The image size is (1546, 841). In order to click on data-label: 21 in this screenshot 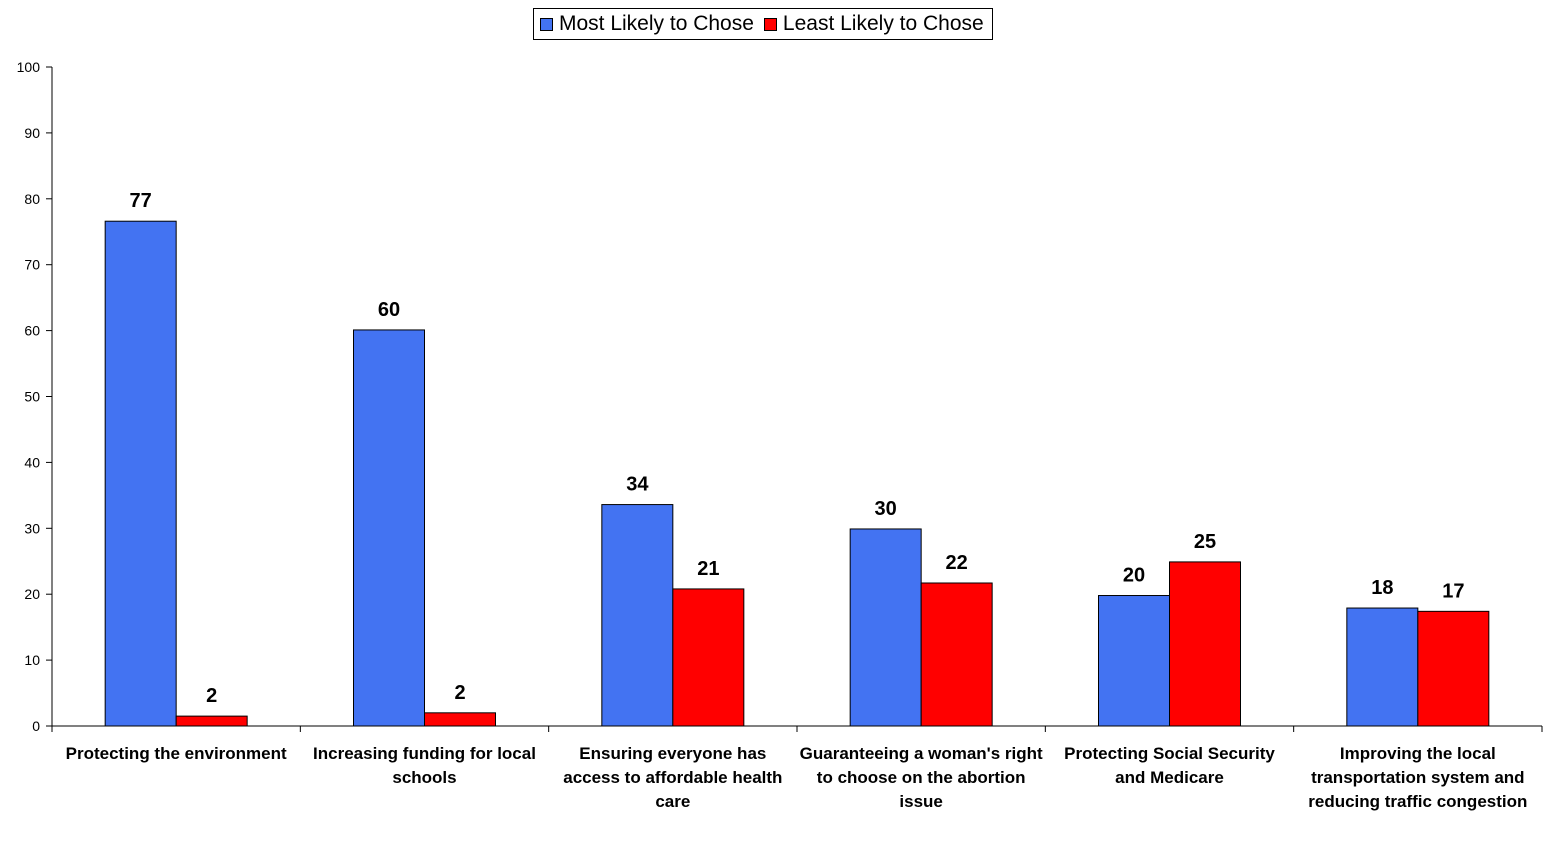, I will do `click(708, 569)`.